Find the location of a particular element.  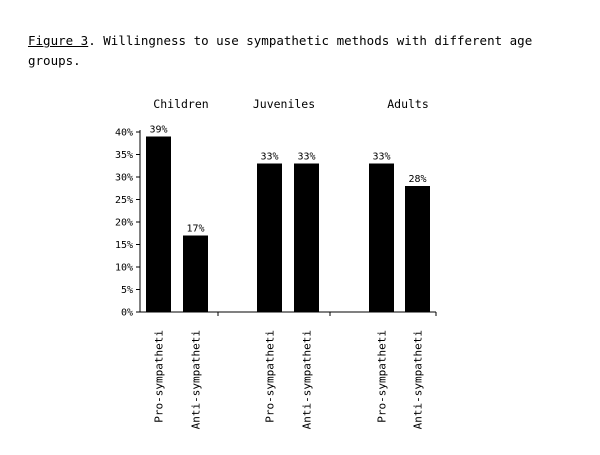

y-tick-label: 10% is located at coordinates (124, 268).